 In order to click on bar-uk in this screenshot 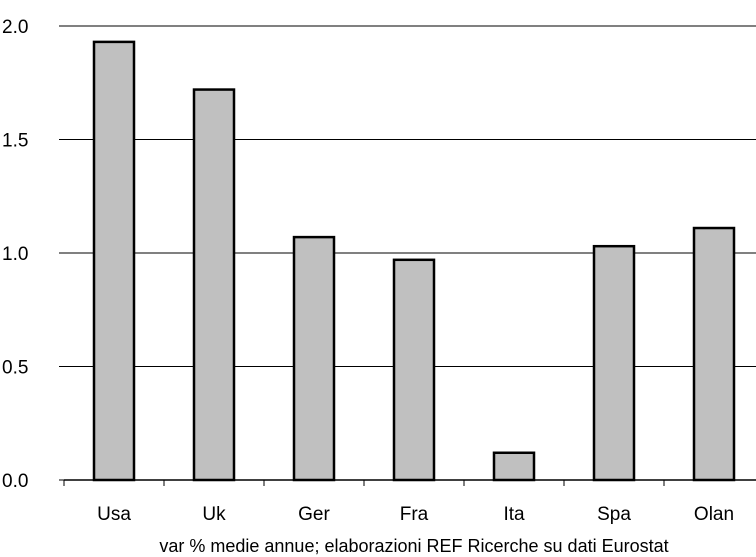, I will do `click(214, 285)`.